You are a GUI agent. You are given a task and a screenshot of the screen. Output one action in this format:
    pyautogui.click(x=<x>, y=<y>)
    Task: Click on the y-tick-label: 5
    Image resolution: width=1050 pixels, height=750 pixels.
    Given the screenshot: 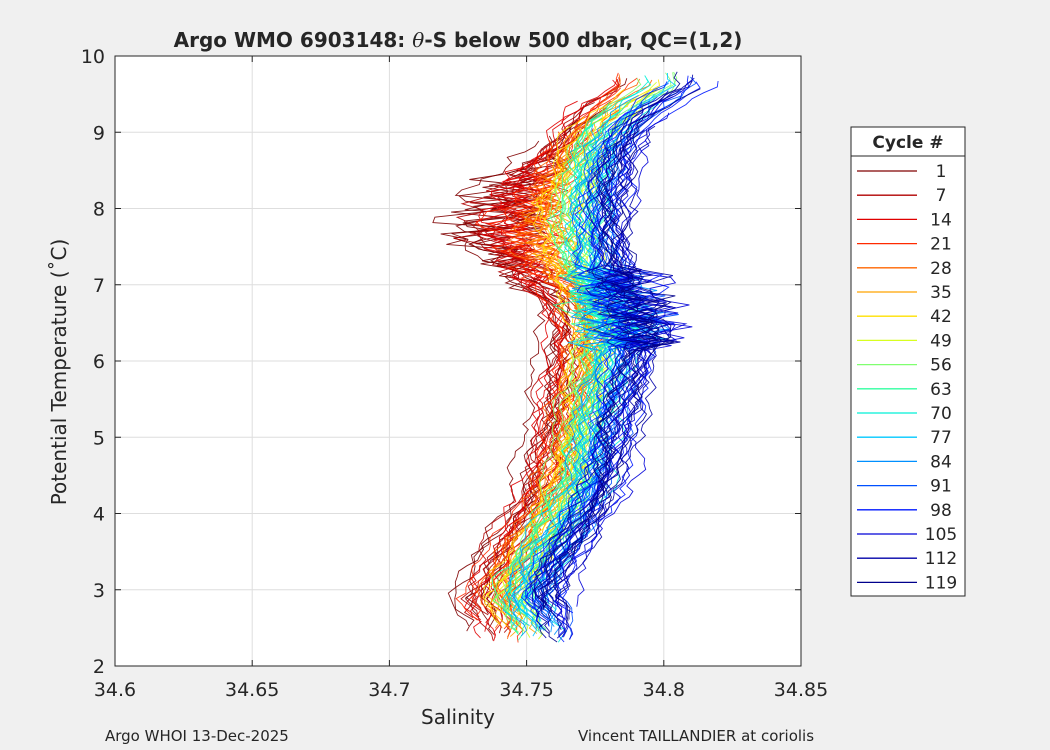 What is the action you would take?
    pyautogui.click(x=99, y=438)
    